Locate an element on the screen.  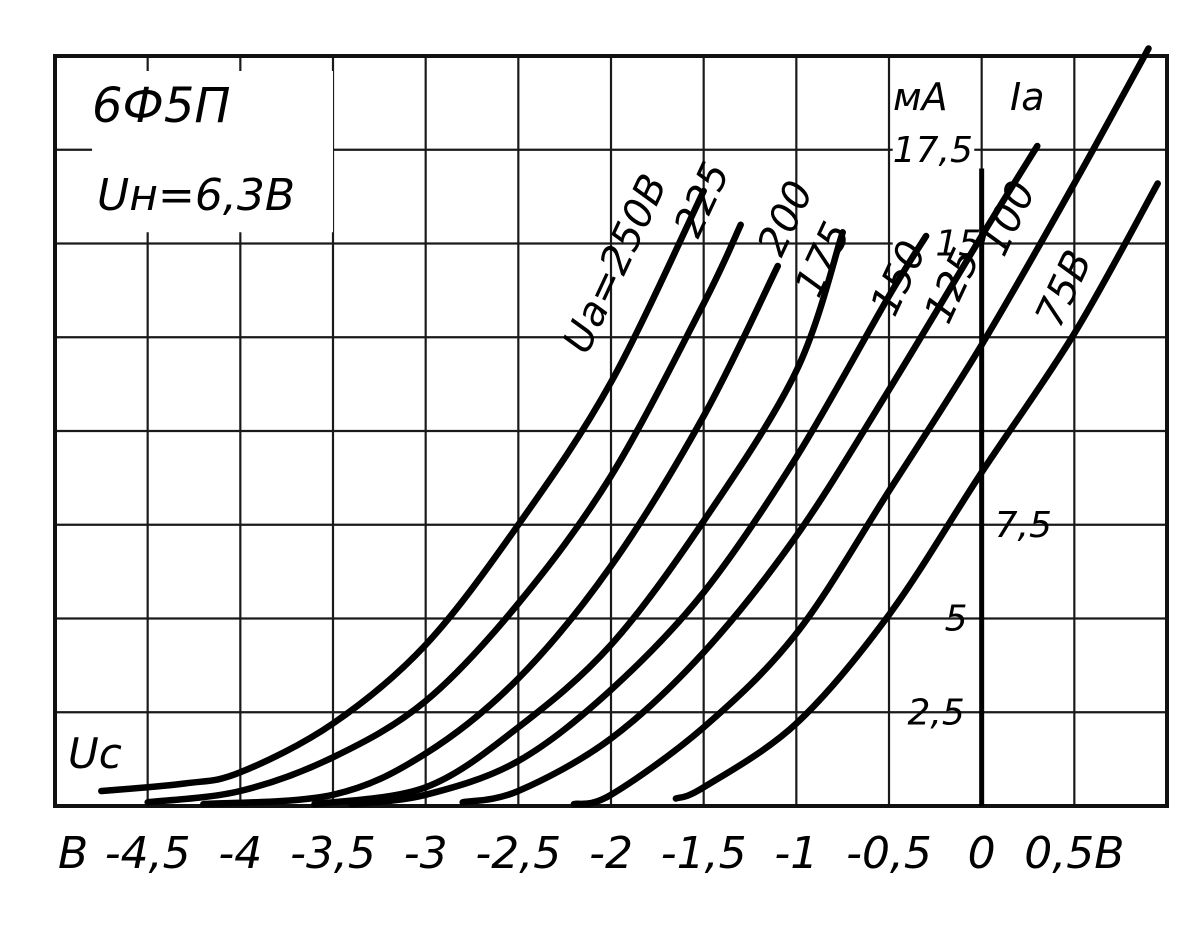
series-label-7: 75В is located at coordinates (1064, 289).